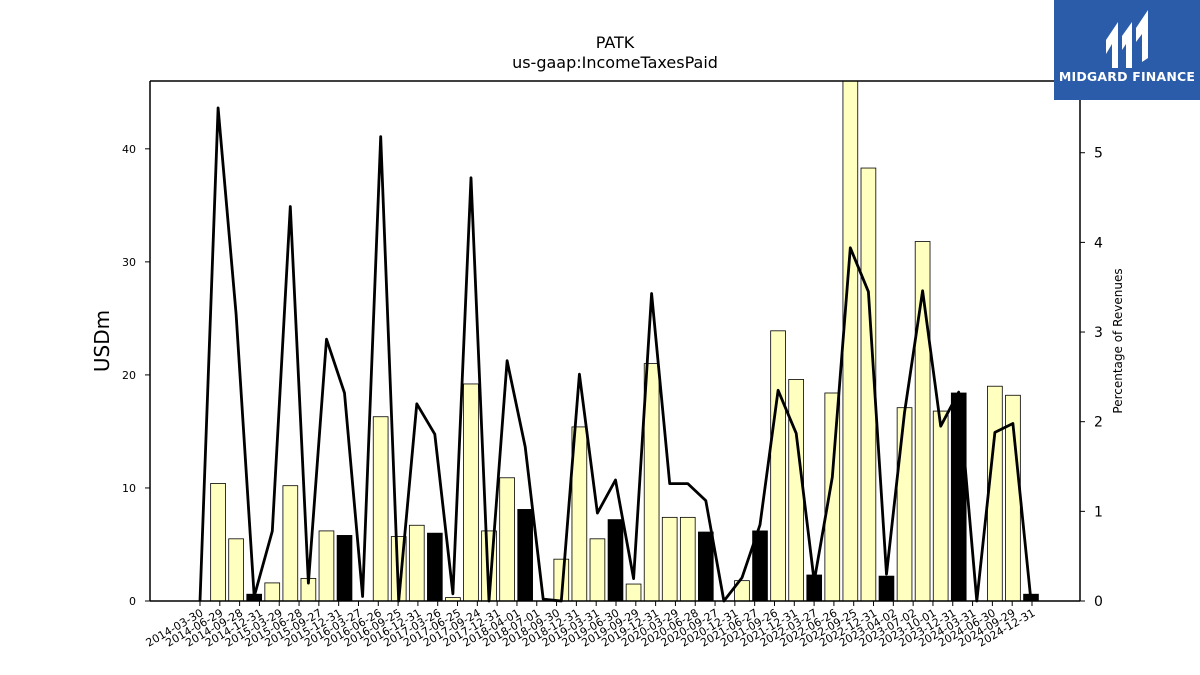 This screenshot has width=1200, height=675. I want to click on y-tick-label: 10, so click(129, 488).